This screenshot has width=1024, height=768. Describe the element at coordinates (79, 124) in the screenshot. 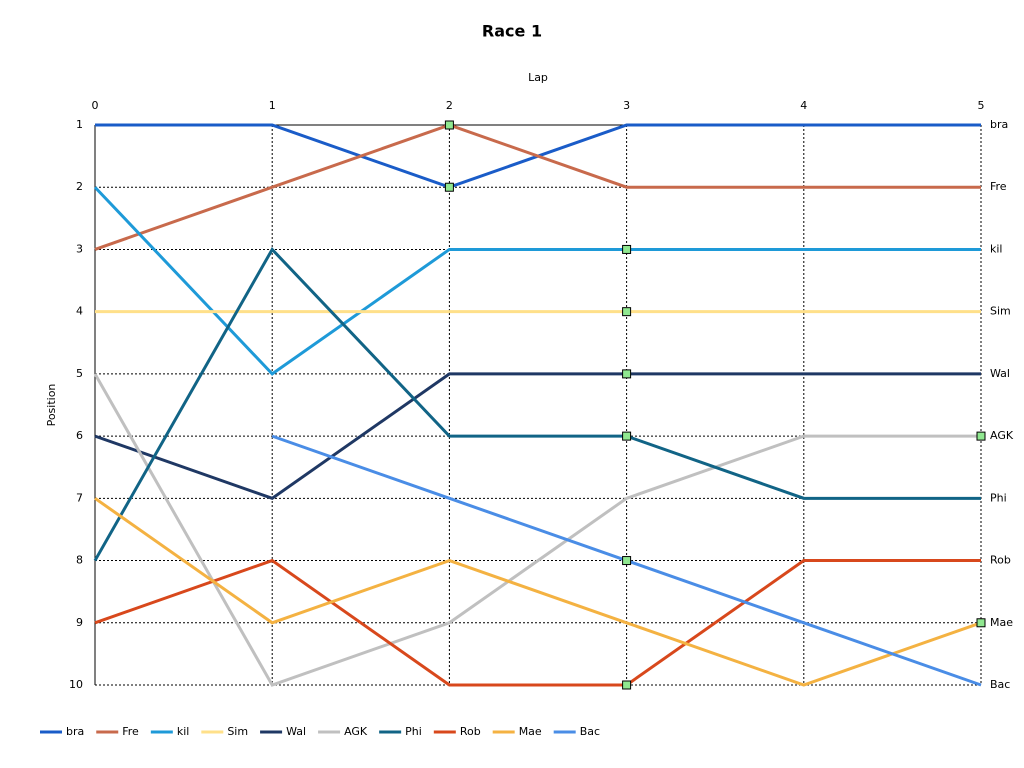

I see `y-tick-label: 1` at that location.